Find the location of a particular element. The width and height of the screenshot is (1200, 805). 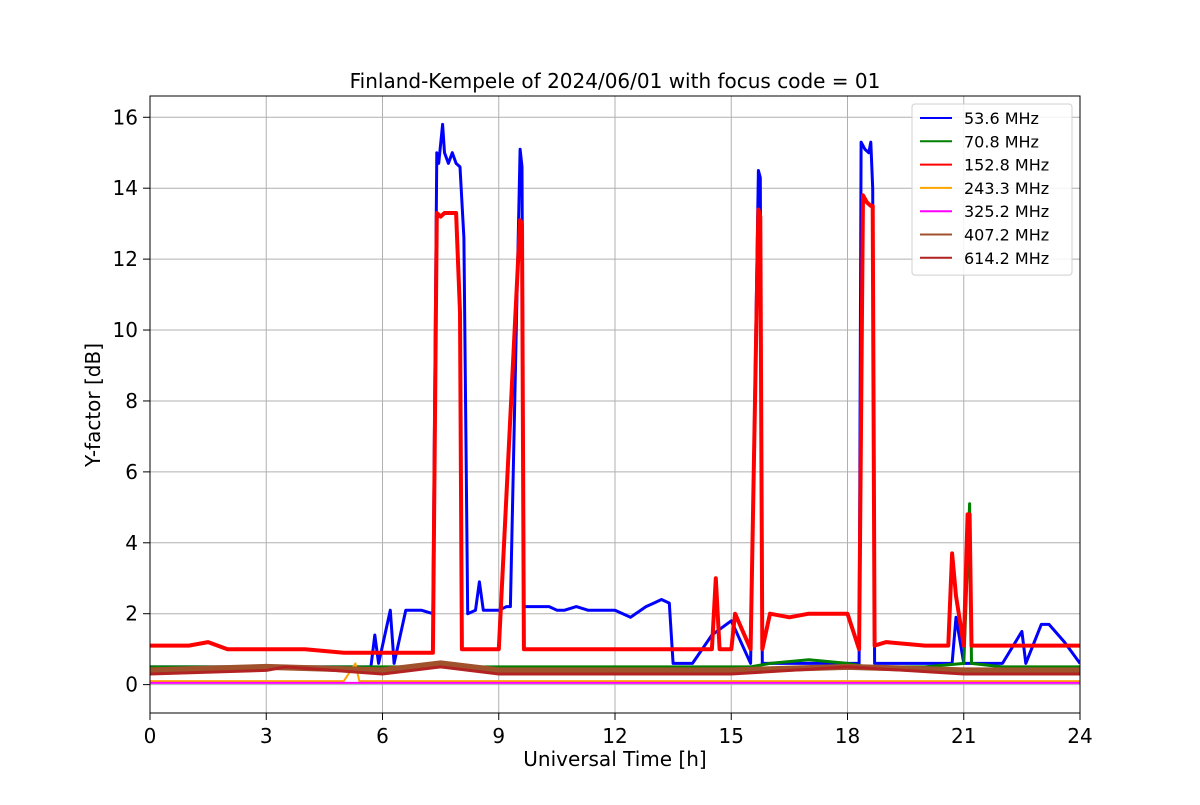

y-tick-label: 10 is located at coordinates (125, 330).